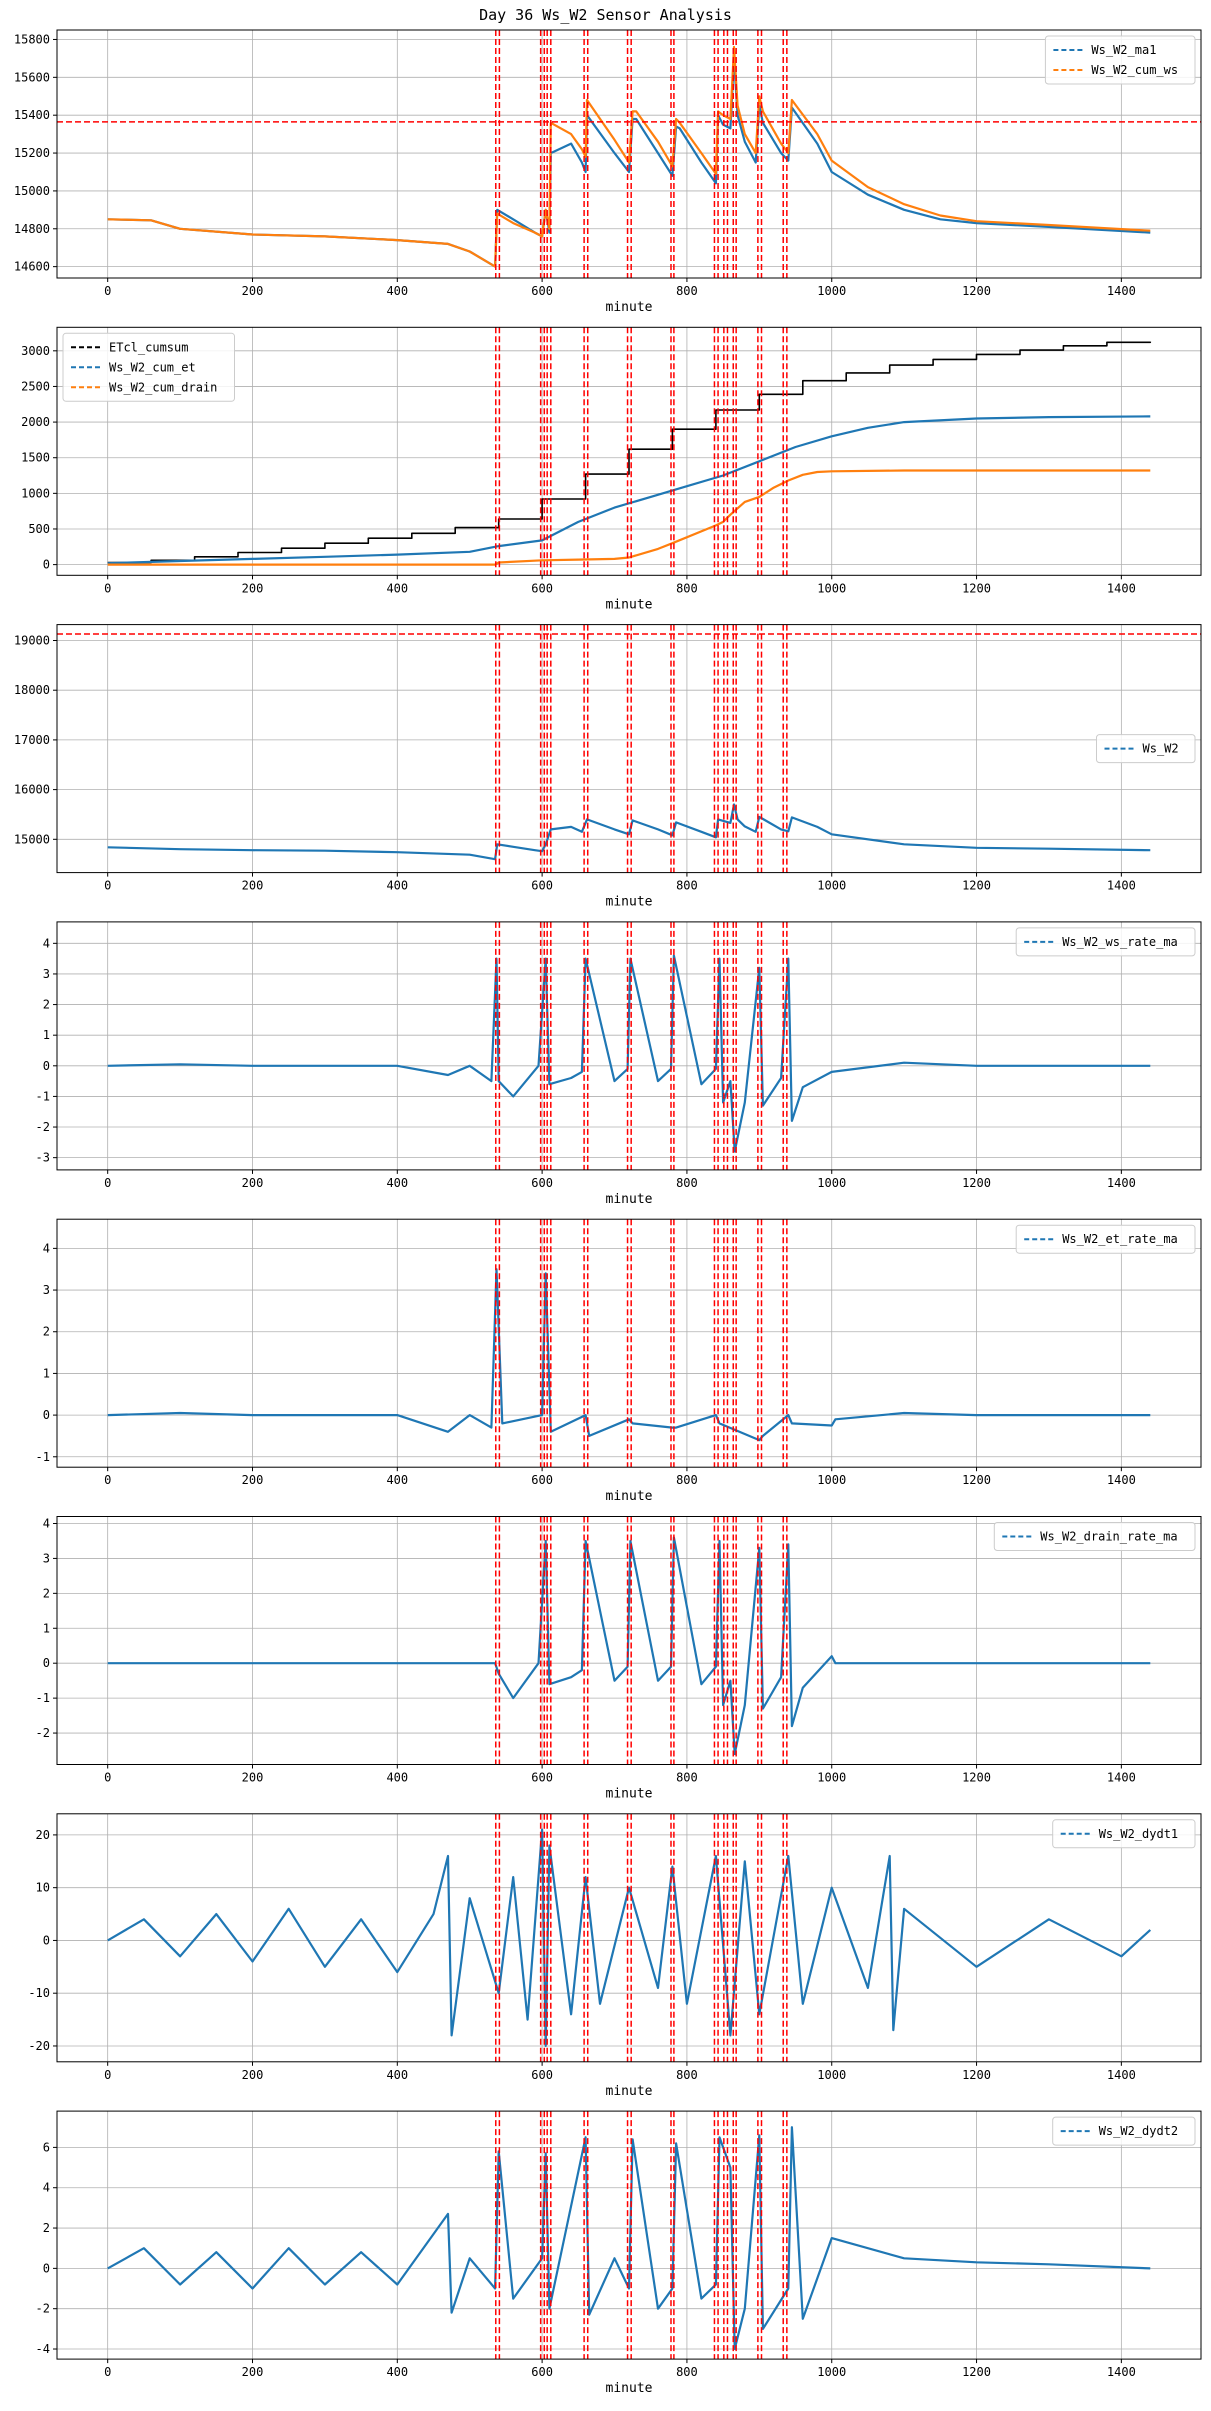 The width and height of the screenshot is (1211, 2411). I want to click on legend-label: Ws_W2_ma1, so click(1123, 50).